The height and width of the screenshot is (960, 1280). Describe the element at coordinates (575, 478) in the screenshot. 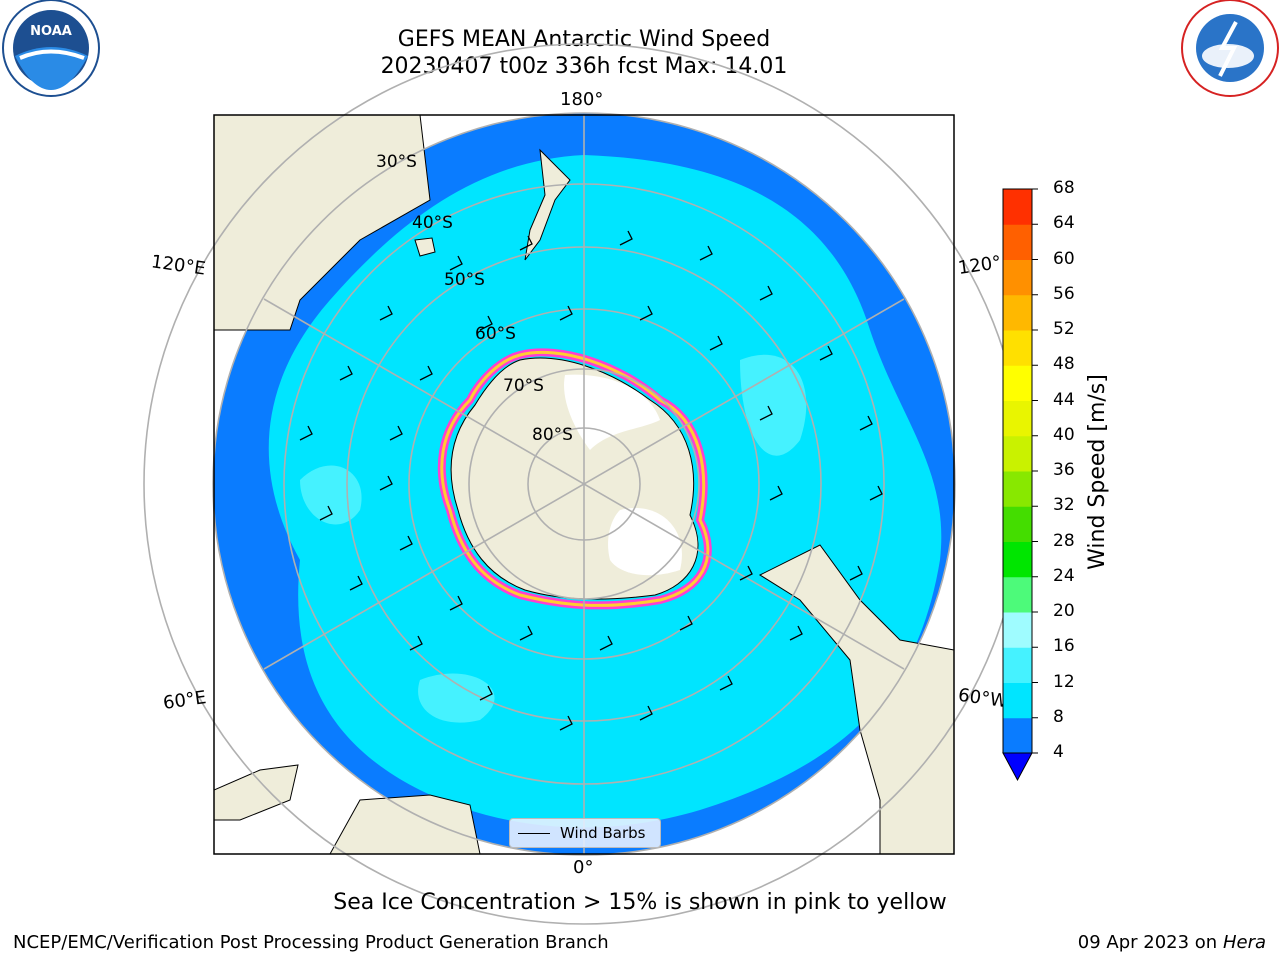

I see `sea-ice-yellow` at that location.